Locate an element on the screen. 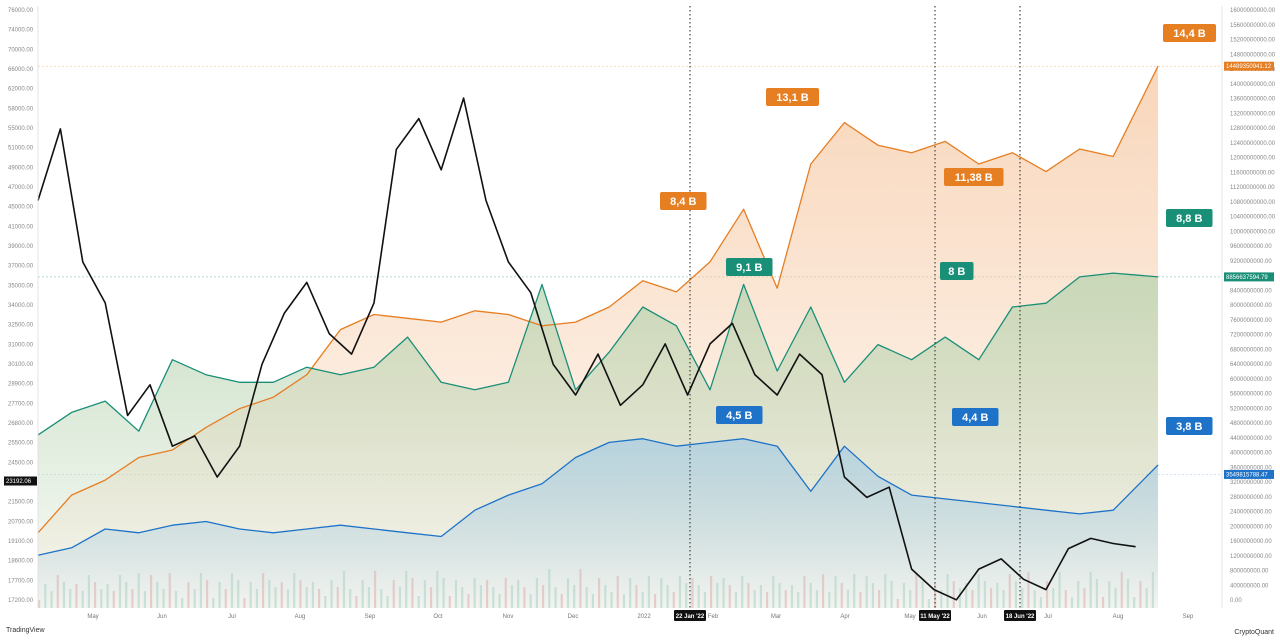 Image resolution: width=1280 pixels, height=640 pixels. left-axis-tick-label: 34000.00 is located at coordinates (21, 306).